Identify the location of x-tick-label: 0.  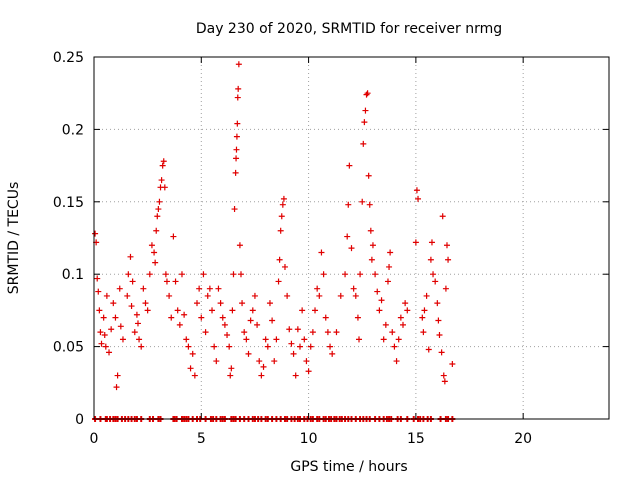
(94, 439).